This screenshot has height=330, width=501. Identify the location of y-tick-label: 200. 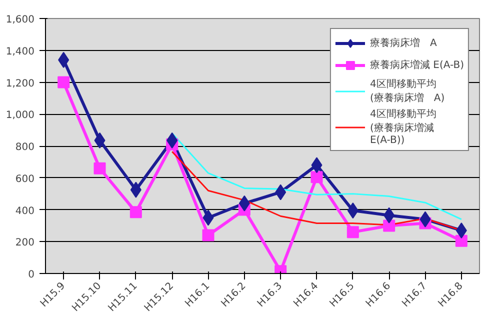
(25, 243).